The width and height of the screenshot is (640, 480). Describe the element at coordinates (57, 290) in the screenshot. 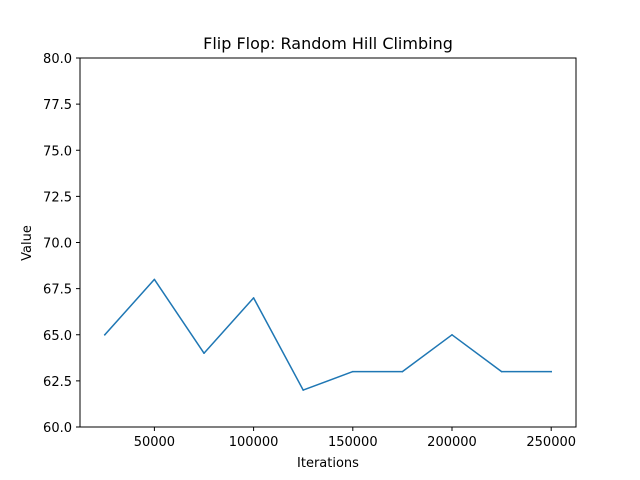

I see `y-tick-label: 67.5` at that location.